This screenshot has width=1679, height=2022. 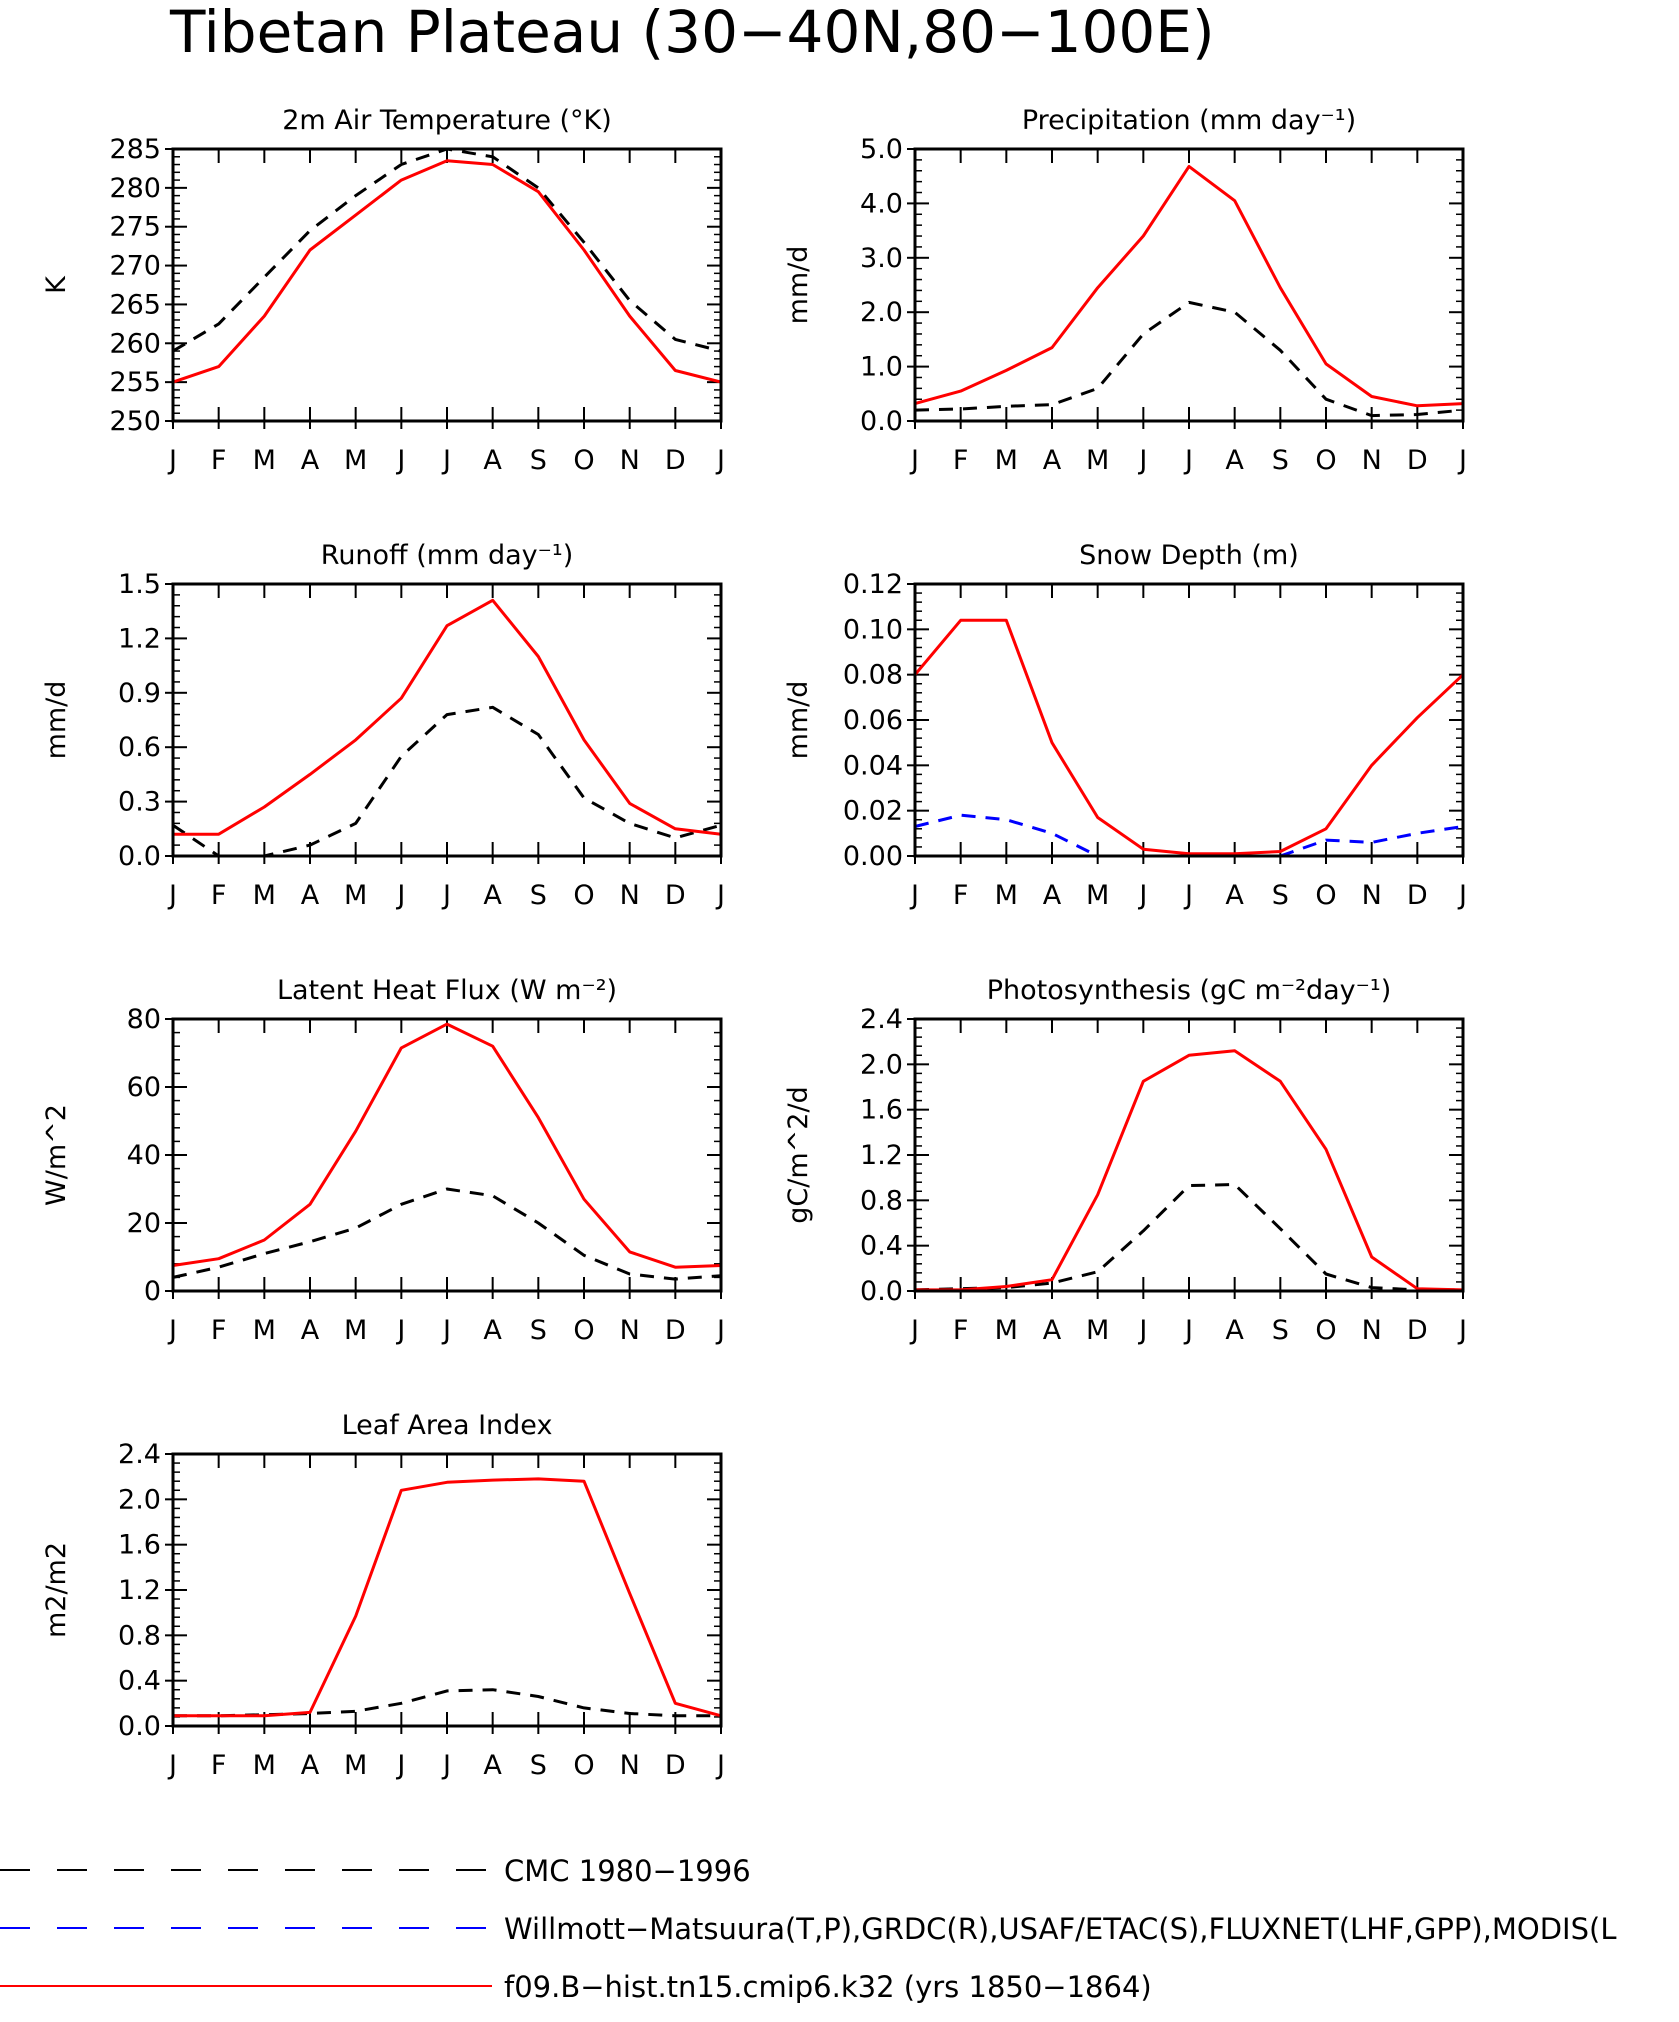 What do you see at coordinates (881, 367) in the screenshot?
I see `y-tick-label: 1.0` at bounding box center [881, 367].